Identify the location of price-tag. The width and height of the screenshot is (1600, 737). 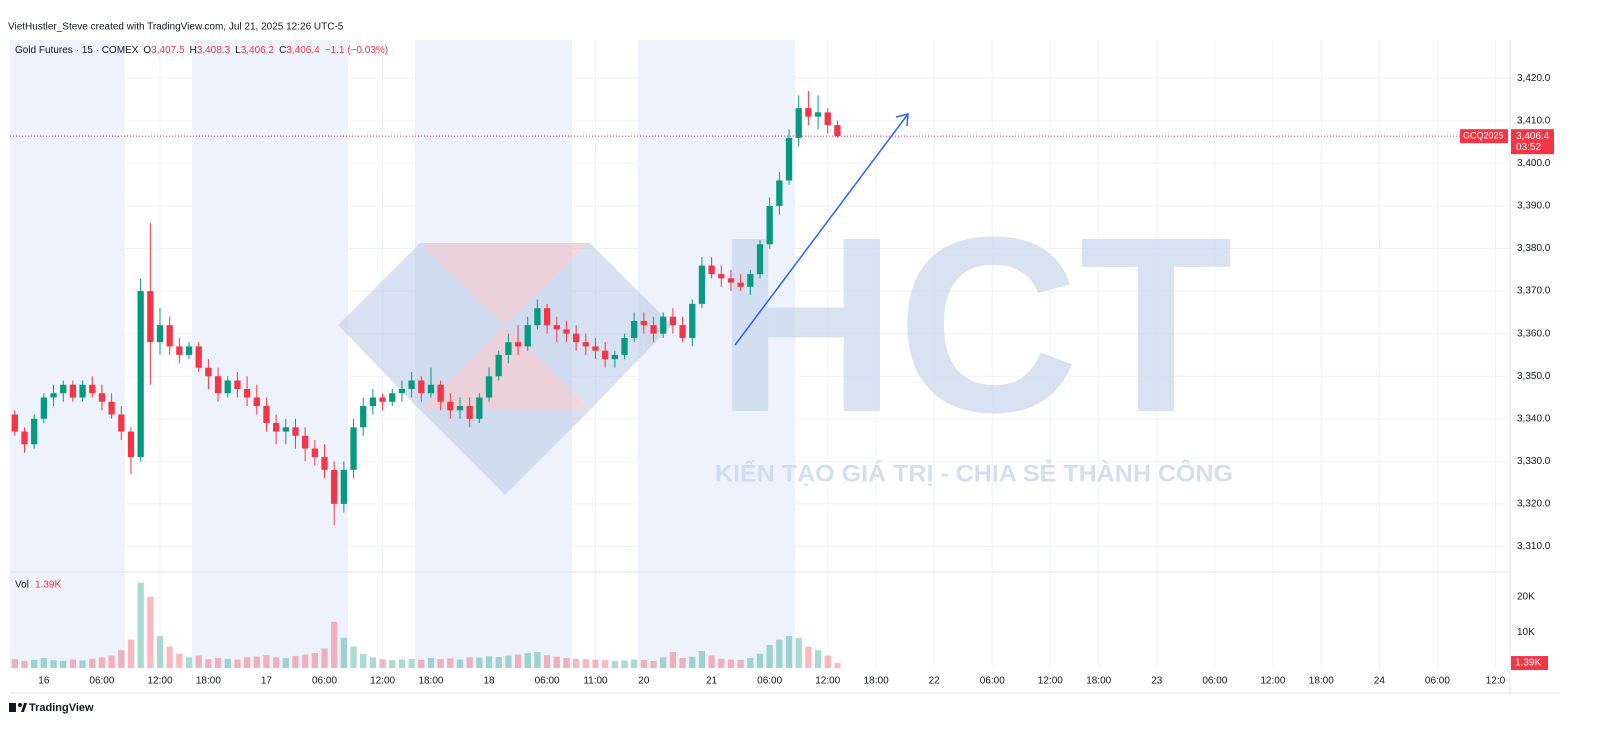
(1532, 142).